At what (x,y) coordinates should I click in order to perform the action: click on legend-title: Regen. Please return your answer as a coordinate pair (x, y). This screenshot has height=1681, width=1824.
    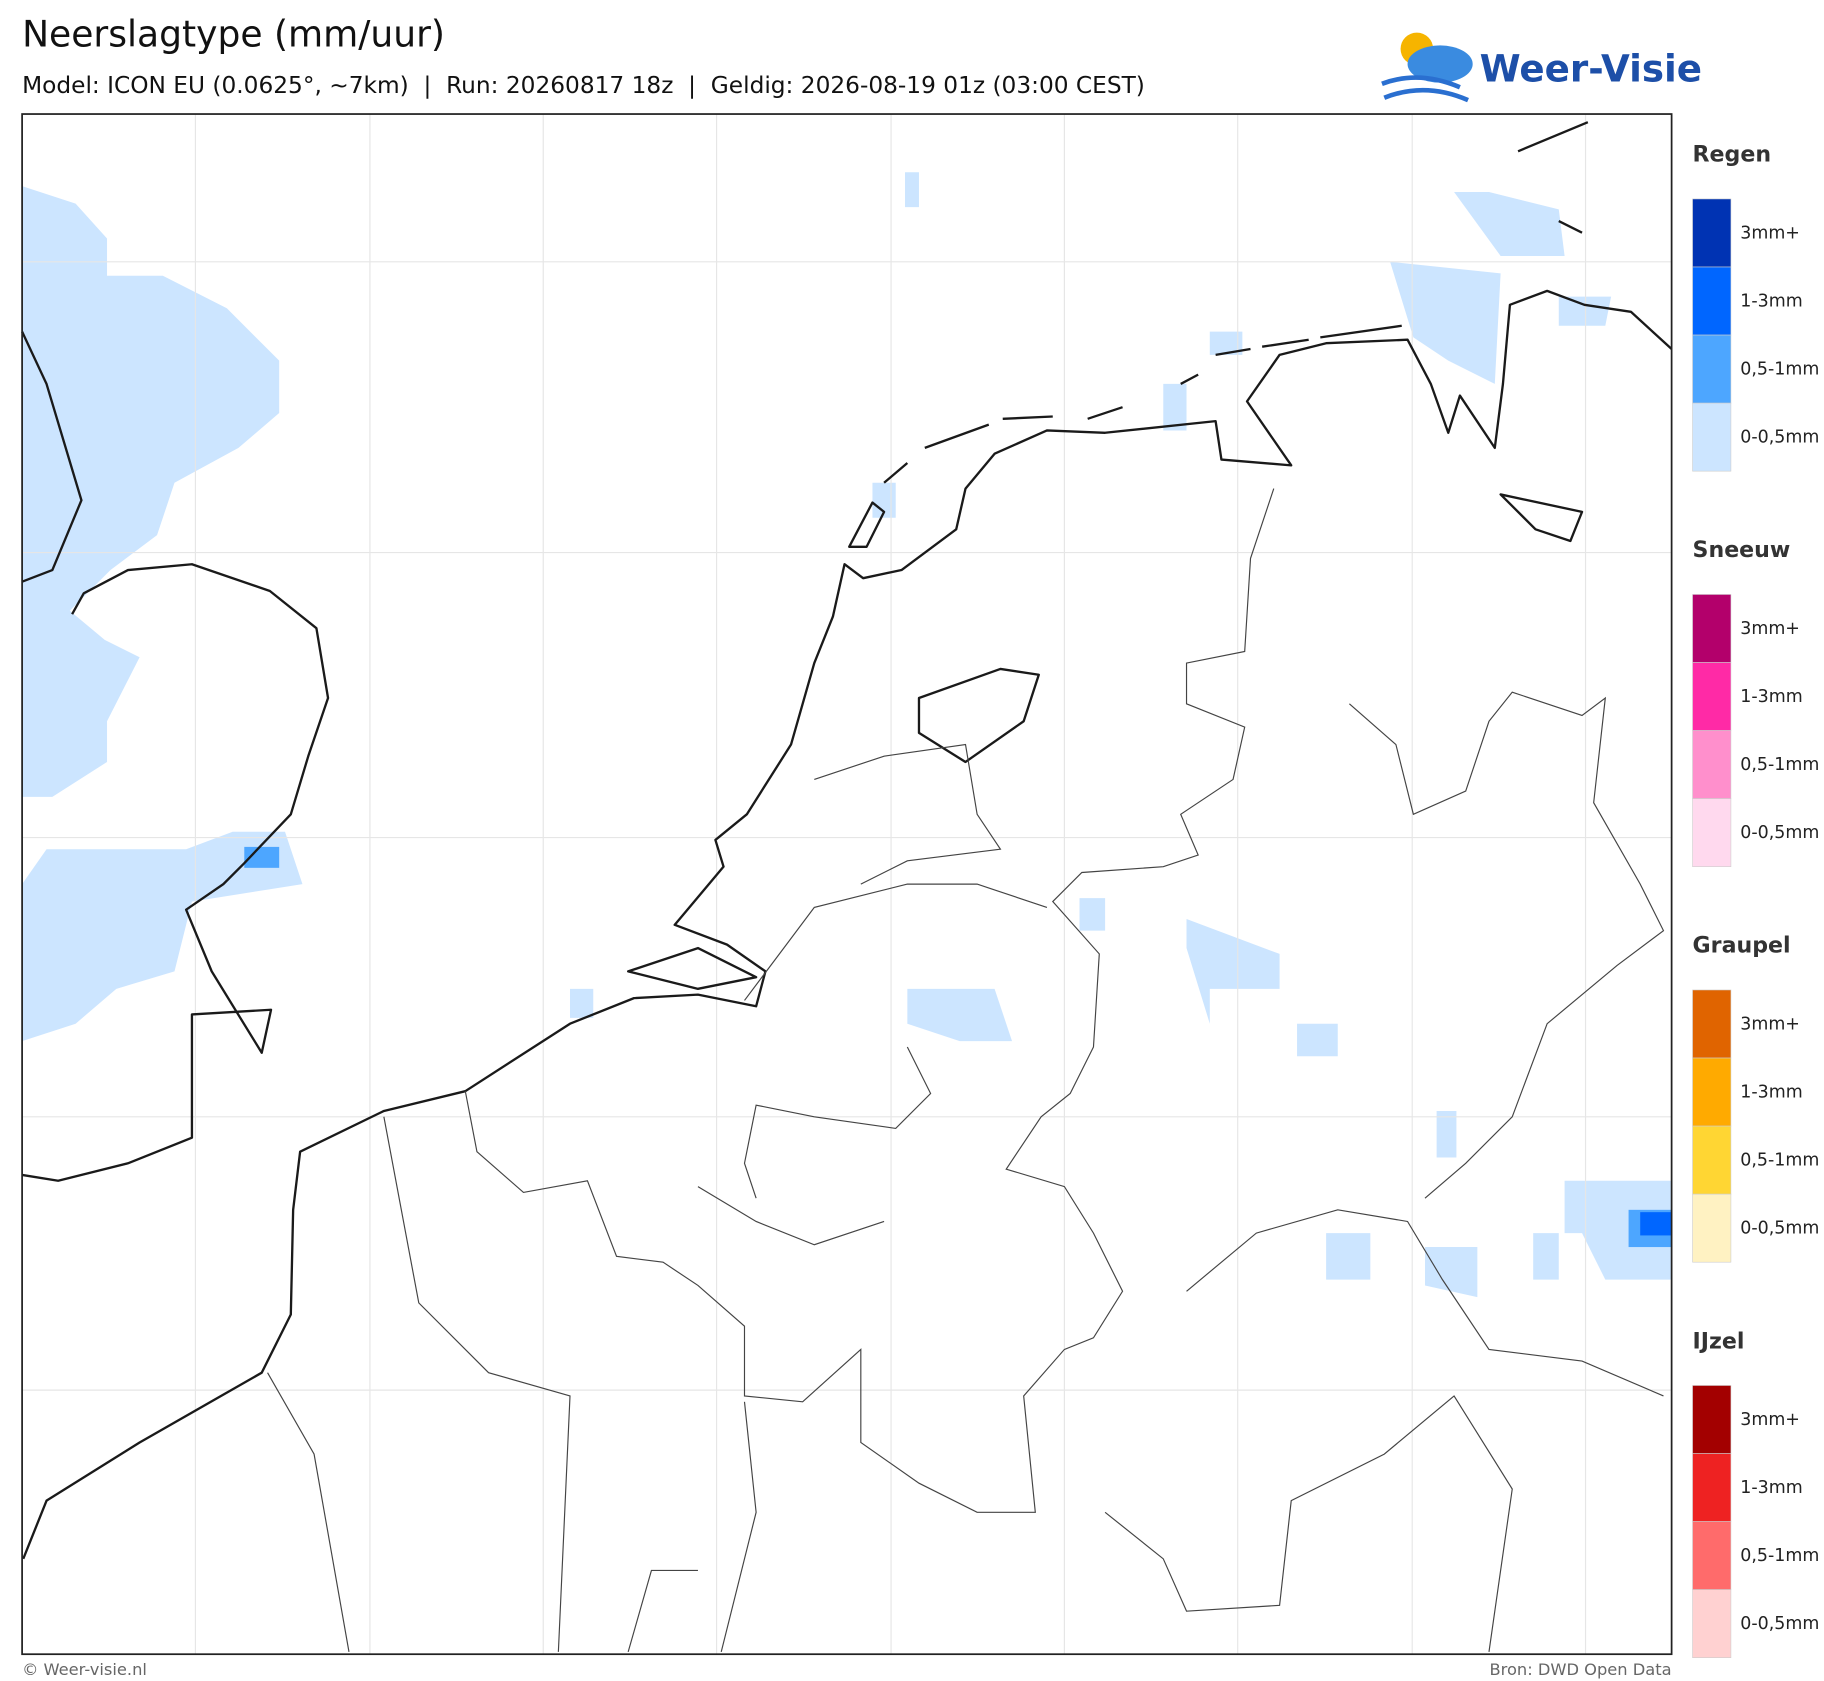
    Looking at the image, I should click on (1732, 155).